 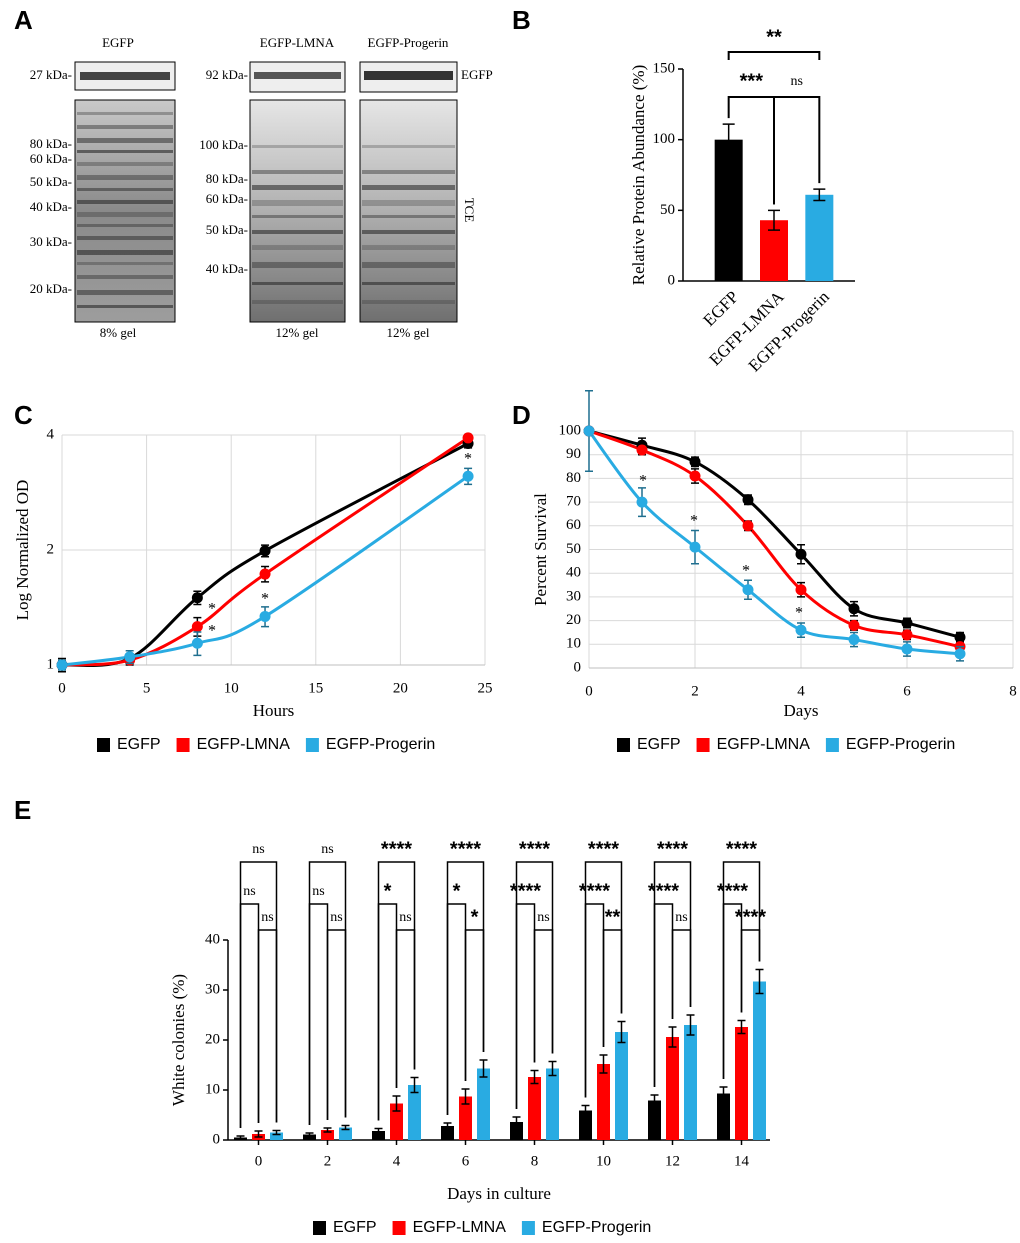 I want to click on y-tick-label: 60, so click(x=573, y=525).